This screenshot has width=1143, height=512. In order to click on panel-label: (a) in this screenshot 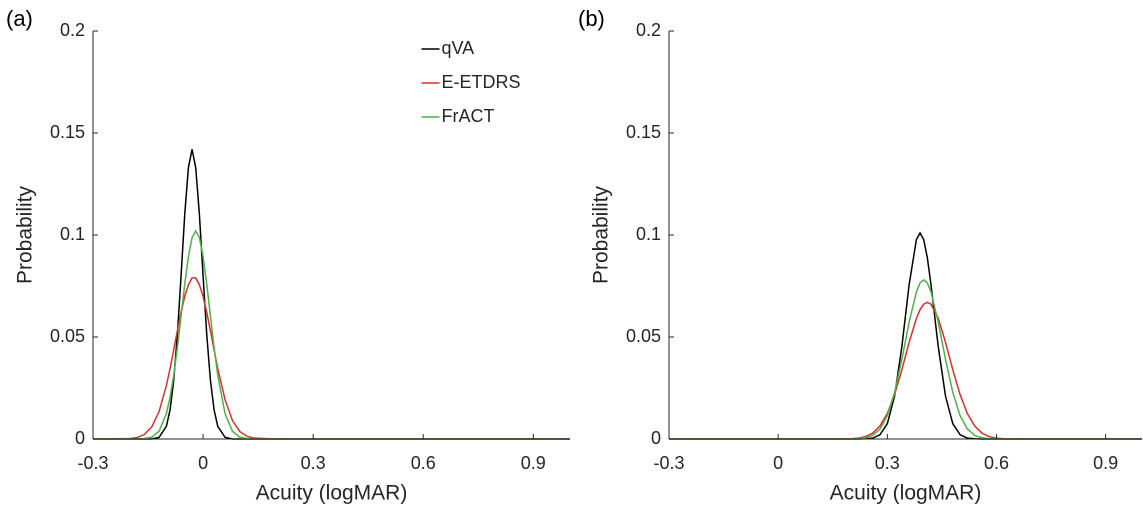, I will do `click(19, 18)`.